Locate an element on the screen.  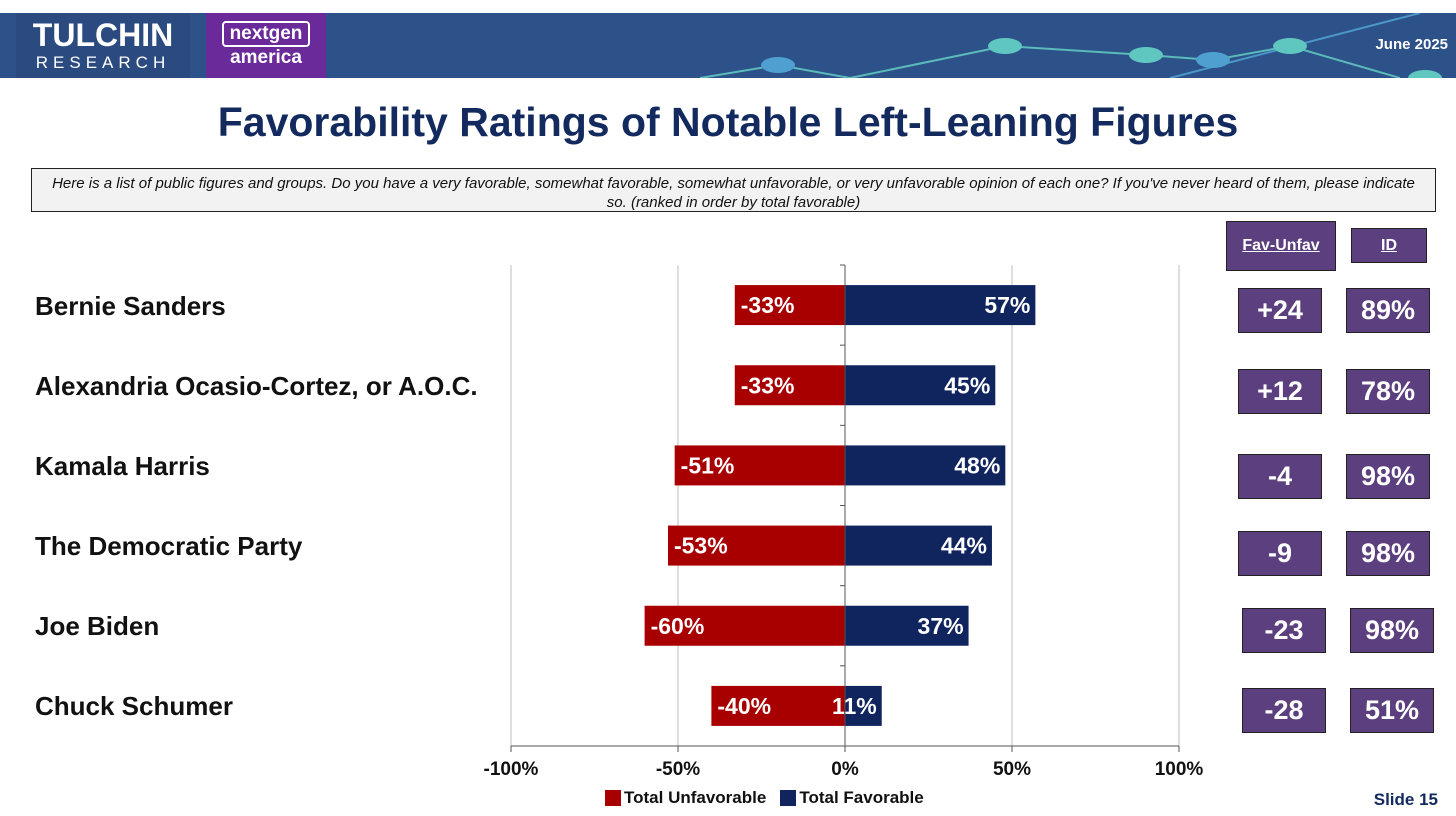
x-tick-label: 0% is located at coordinates (845, 769).